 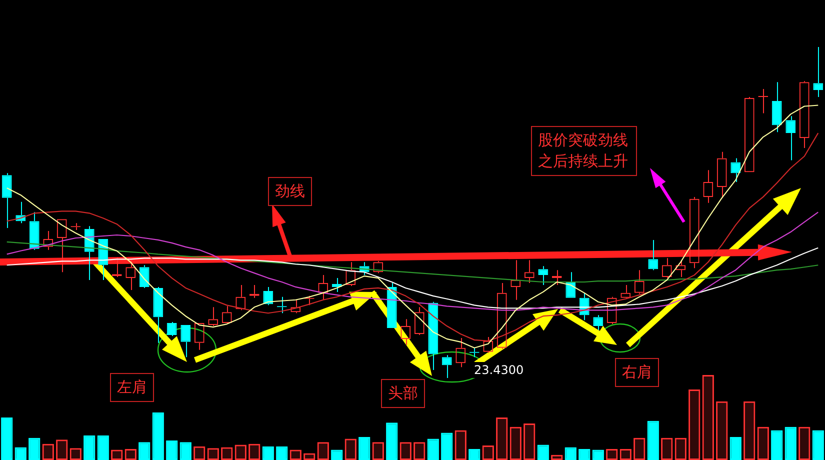 What do you see at coordinates (584, 151) in the screenshot?
I see `annotation: 股价突破劲线之后持续上升` at bounding box center [584, 151].